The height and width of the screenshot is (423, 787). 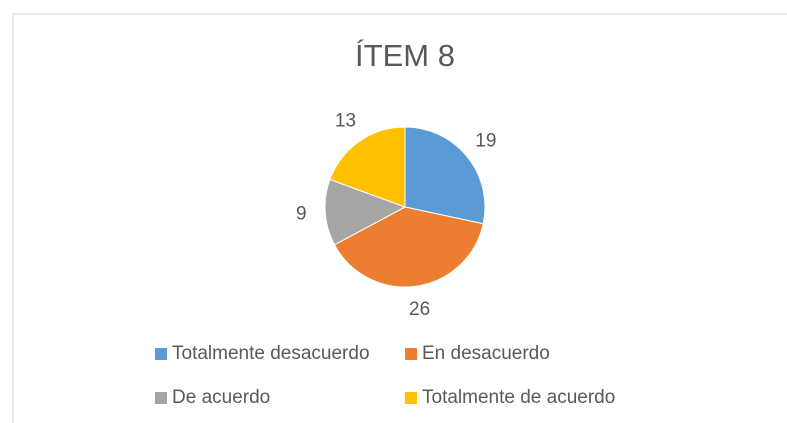 I want to click on legend-label: De acuerdo, so click(x=221, y=397).